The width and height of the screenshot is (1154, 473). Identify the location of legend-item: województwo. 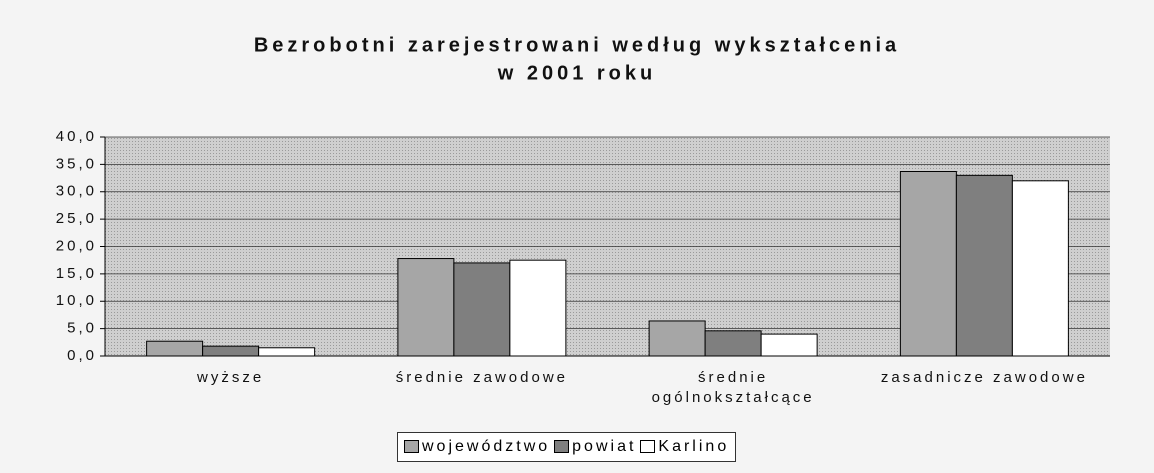
(477, 447).